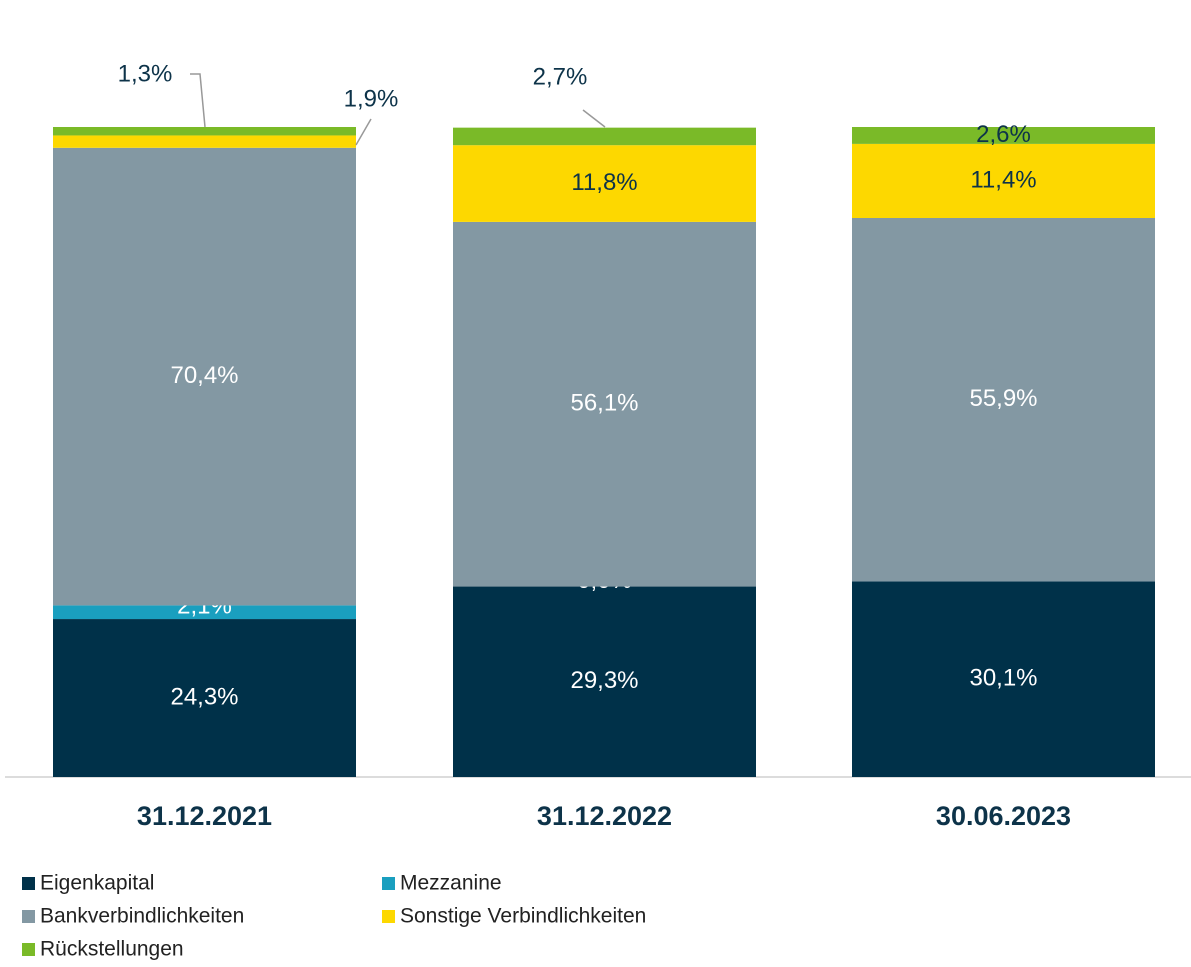  What do you see at coordinates (523, 916) in the screenshot?
I see `legend-label: Sonstige Verbindlichkeiten` at bounding box center [523, 916].